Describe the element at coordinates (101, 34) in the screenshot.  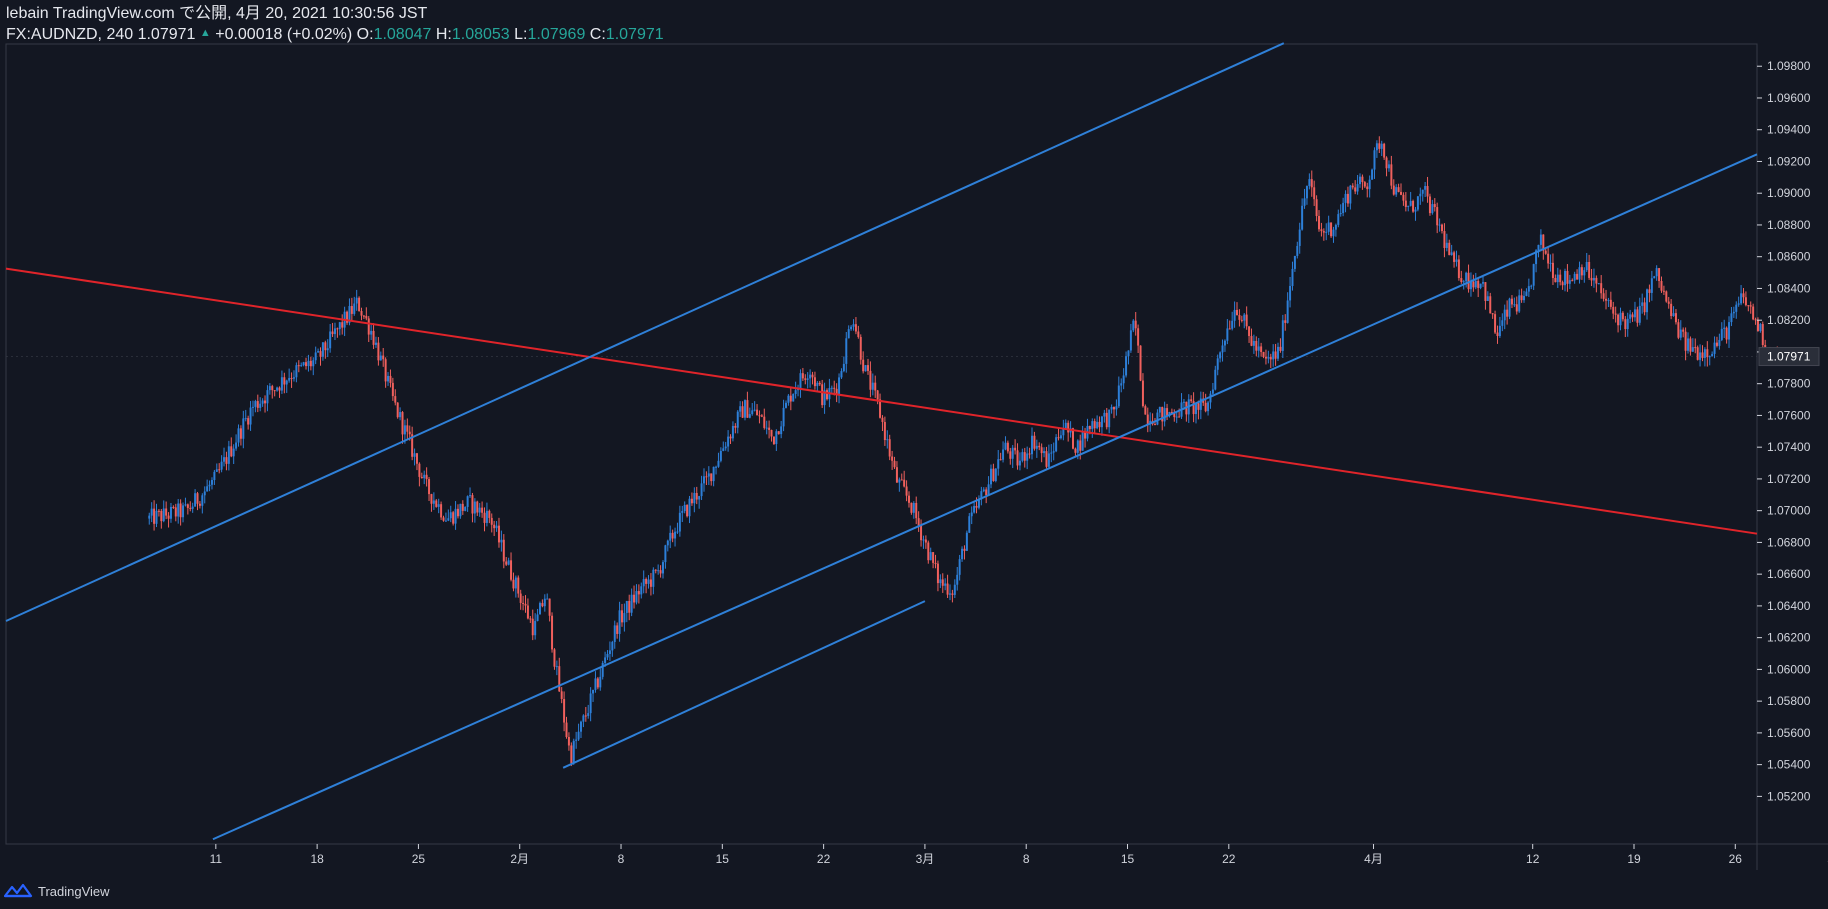
I see `symbol-line: FX:AUDNZD, 240 1.07971` at that location.